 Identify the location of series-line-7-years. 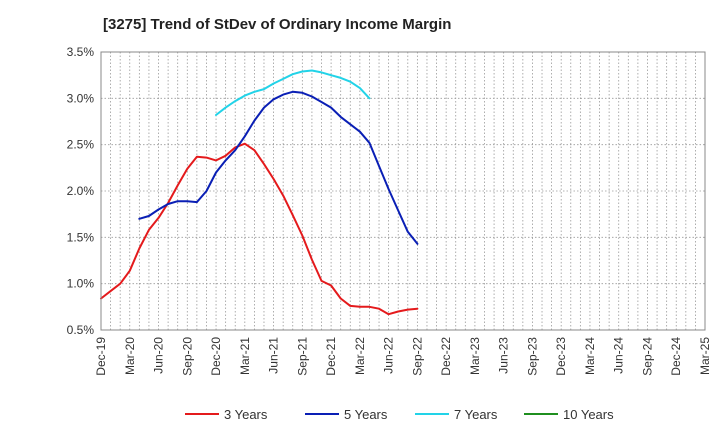
(293, 92).